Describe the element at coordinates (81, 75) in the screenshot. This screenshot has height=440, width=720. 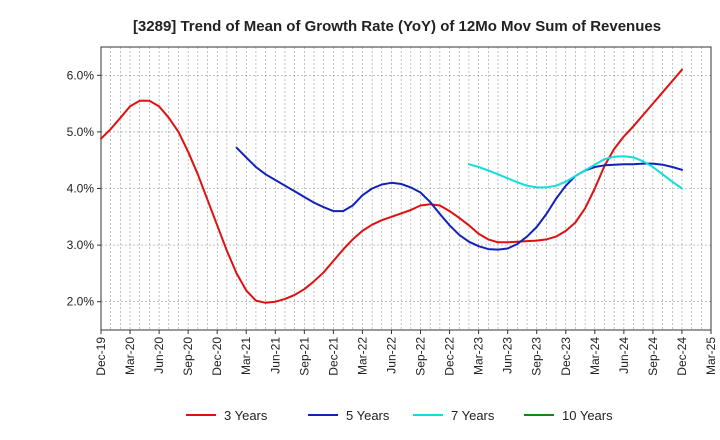
I see `y-tick-label: 6.0%` at that location.